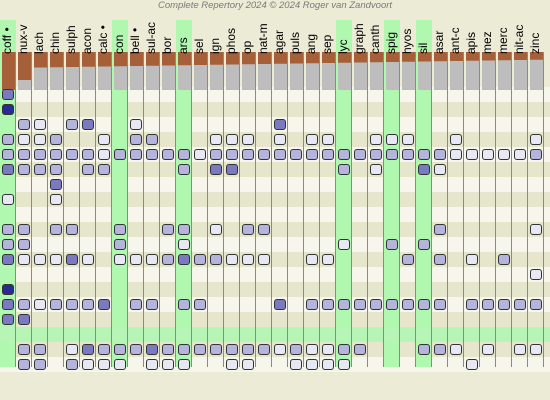 The height and width of the screenshot is (400, 550). What do you see at coordinates (375, 39) in the screenshot?
I see `remedy-label: canth` at bounding box center [375, 39].